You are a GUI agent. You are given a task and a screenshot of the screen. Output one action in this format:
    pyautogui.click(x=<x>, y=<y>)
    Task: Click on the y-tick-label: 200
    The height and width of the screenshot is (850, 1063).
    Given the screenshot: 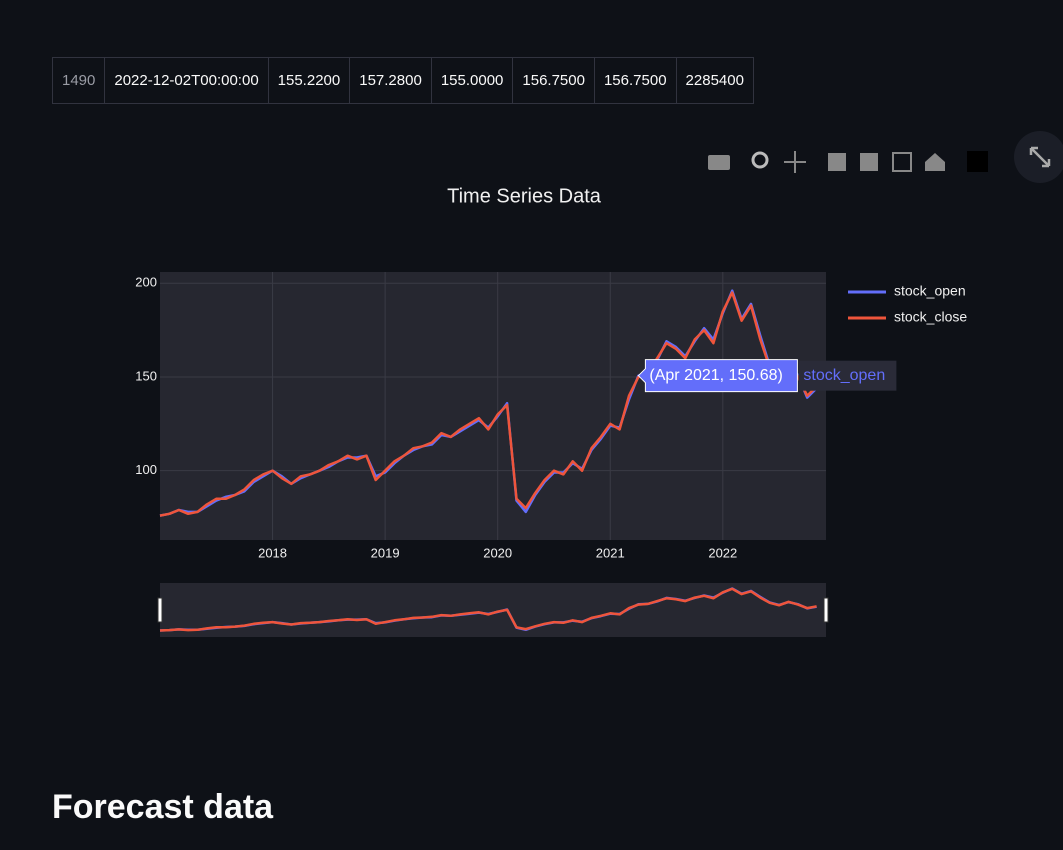 What is the action you would take?
    pyautogui.click(x=146, y=282)
    